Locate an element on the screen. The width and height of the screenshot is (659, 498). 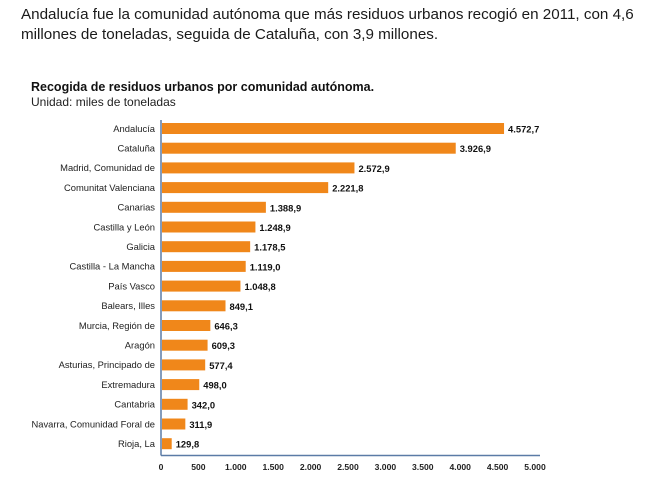
x-tick-label: 0 is located at coordinates (161, 467).